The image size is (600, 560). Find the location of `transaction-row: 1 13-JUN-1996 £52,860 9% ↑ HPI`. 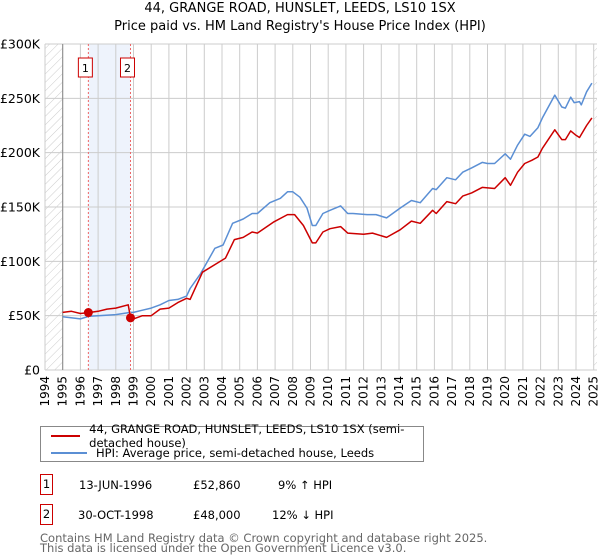

transaction-row: 1 13-JUN-1996 £52,860 9% ↑ HPI is located at coordinates (240, 485).